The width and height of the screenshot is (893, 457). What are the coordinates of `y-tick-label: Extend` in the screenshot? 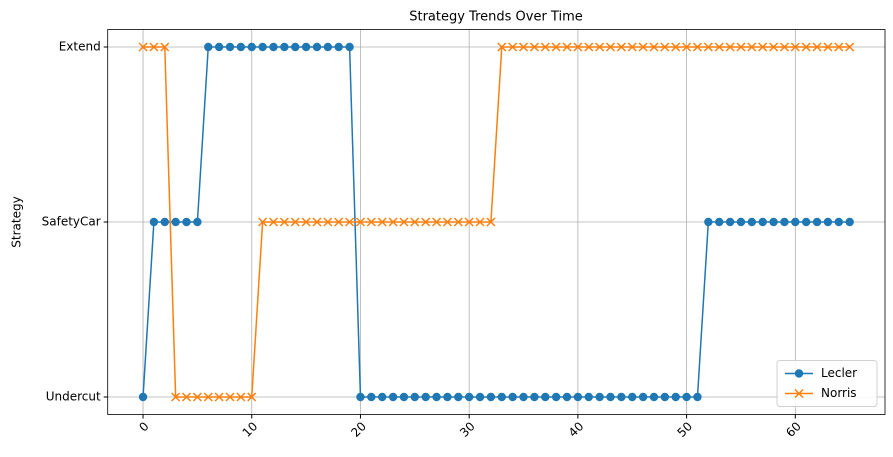 It's located at (80, 47).